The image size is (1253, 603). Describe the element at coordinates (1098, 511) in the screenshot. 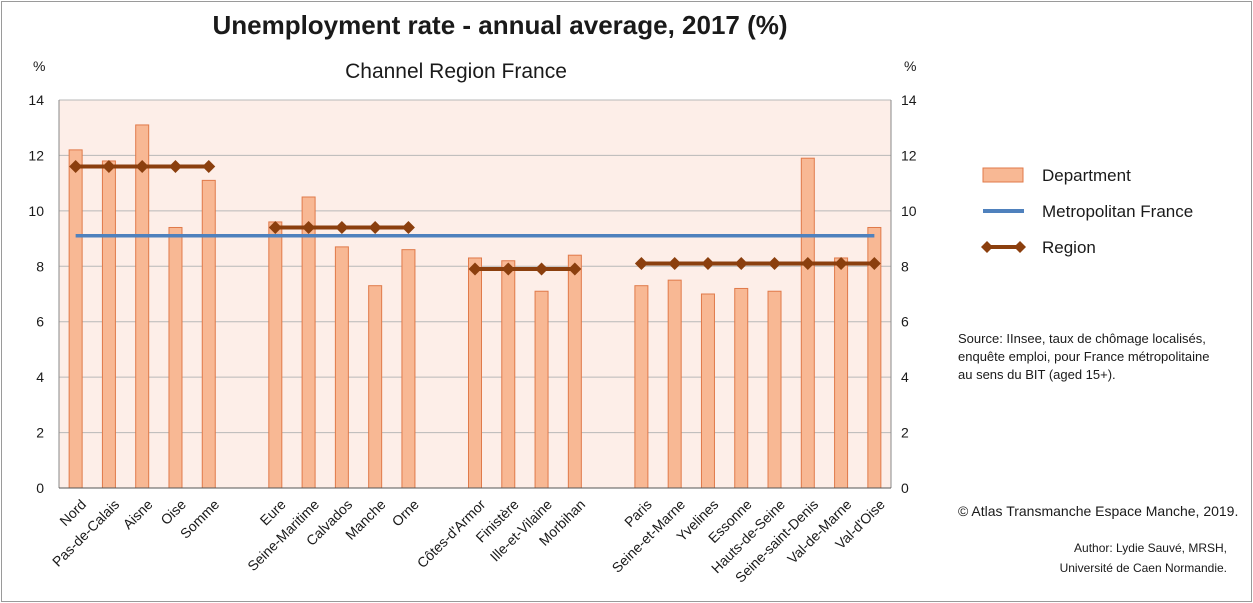

I see `copyright-note: © Atlas Transmanche Espace Manche, 2019.` at that location.